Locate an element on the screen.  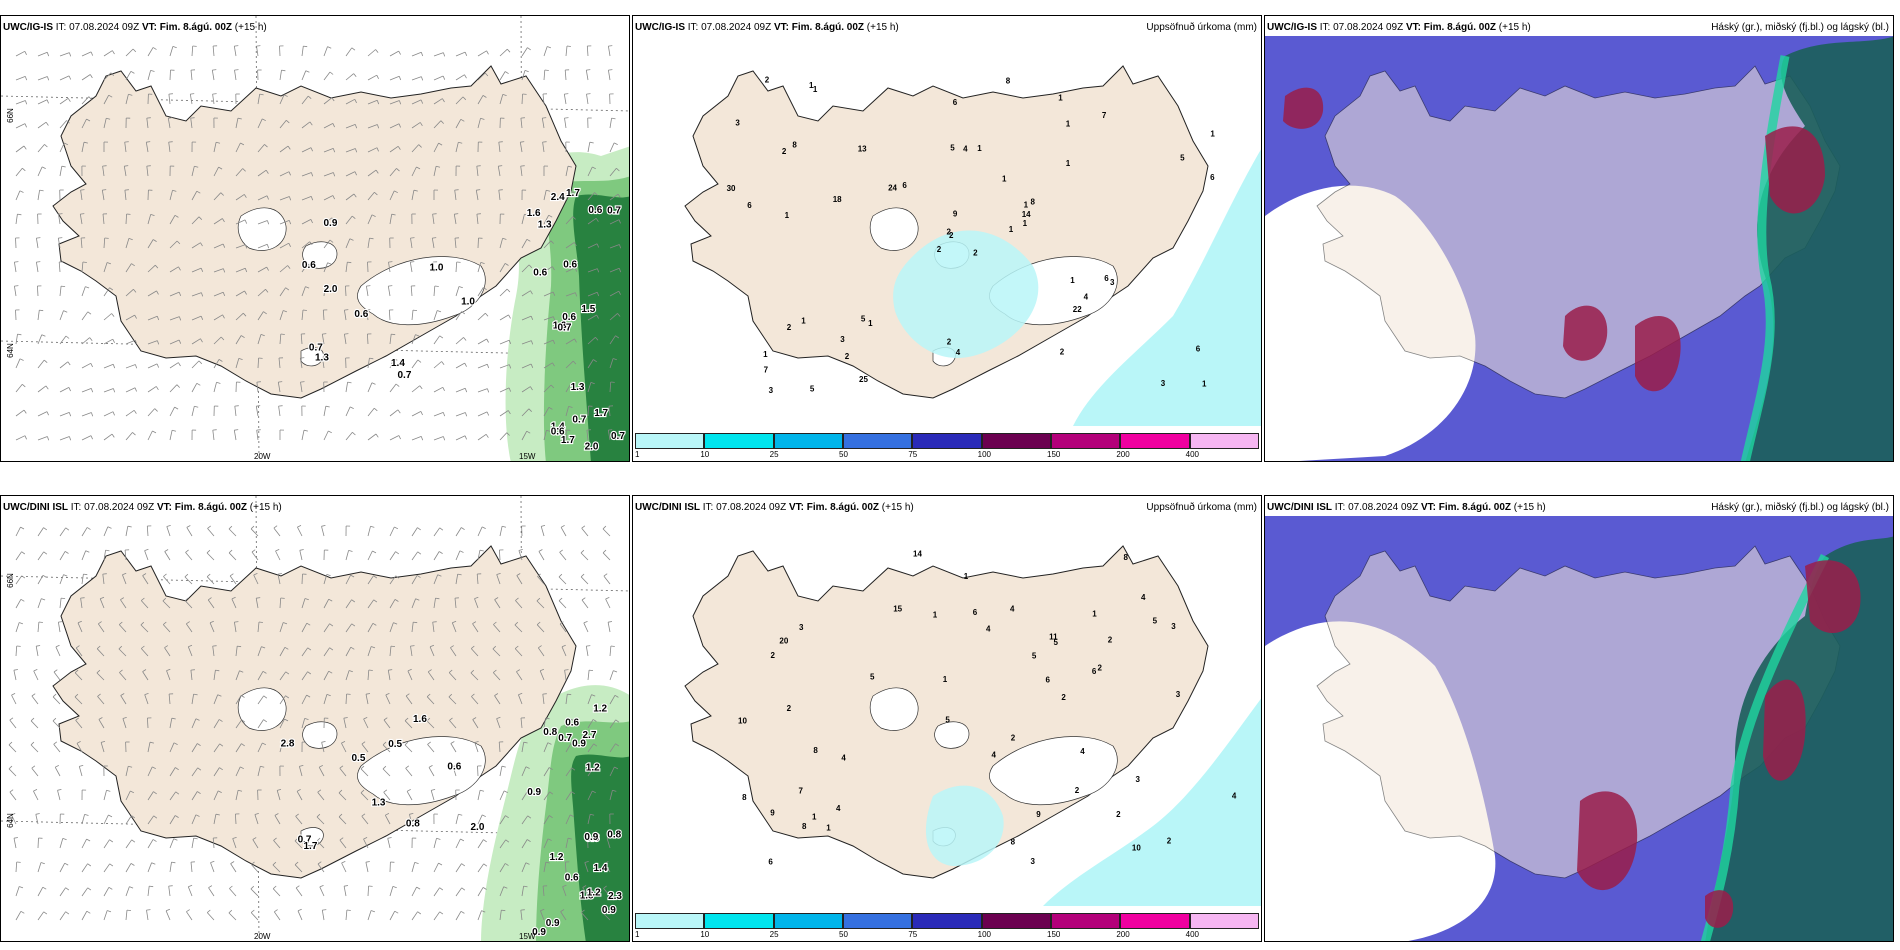
legend-tick-label: 150 is located at coordinates (1054, 934).